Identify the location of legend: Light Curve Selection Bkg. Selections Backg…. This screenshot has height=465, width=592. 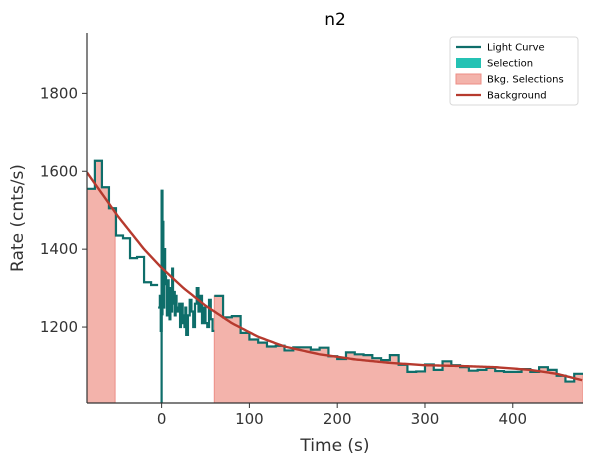
(514, 71).